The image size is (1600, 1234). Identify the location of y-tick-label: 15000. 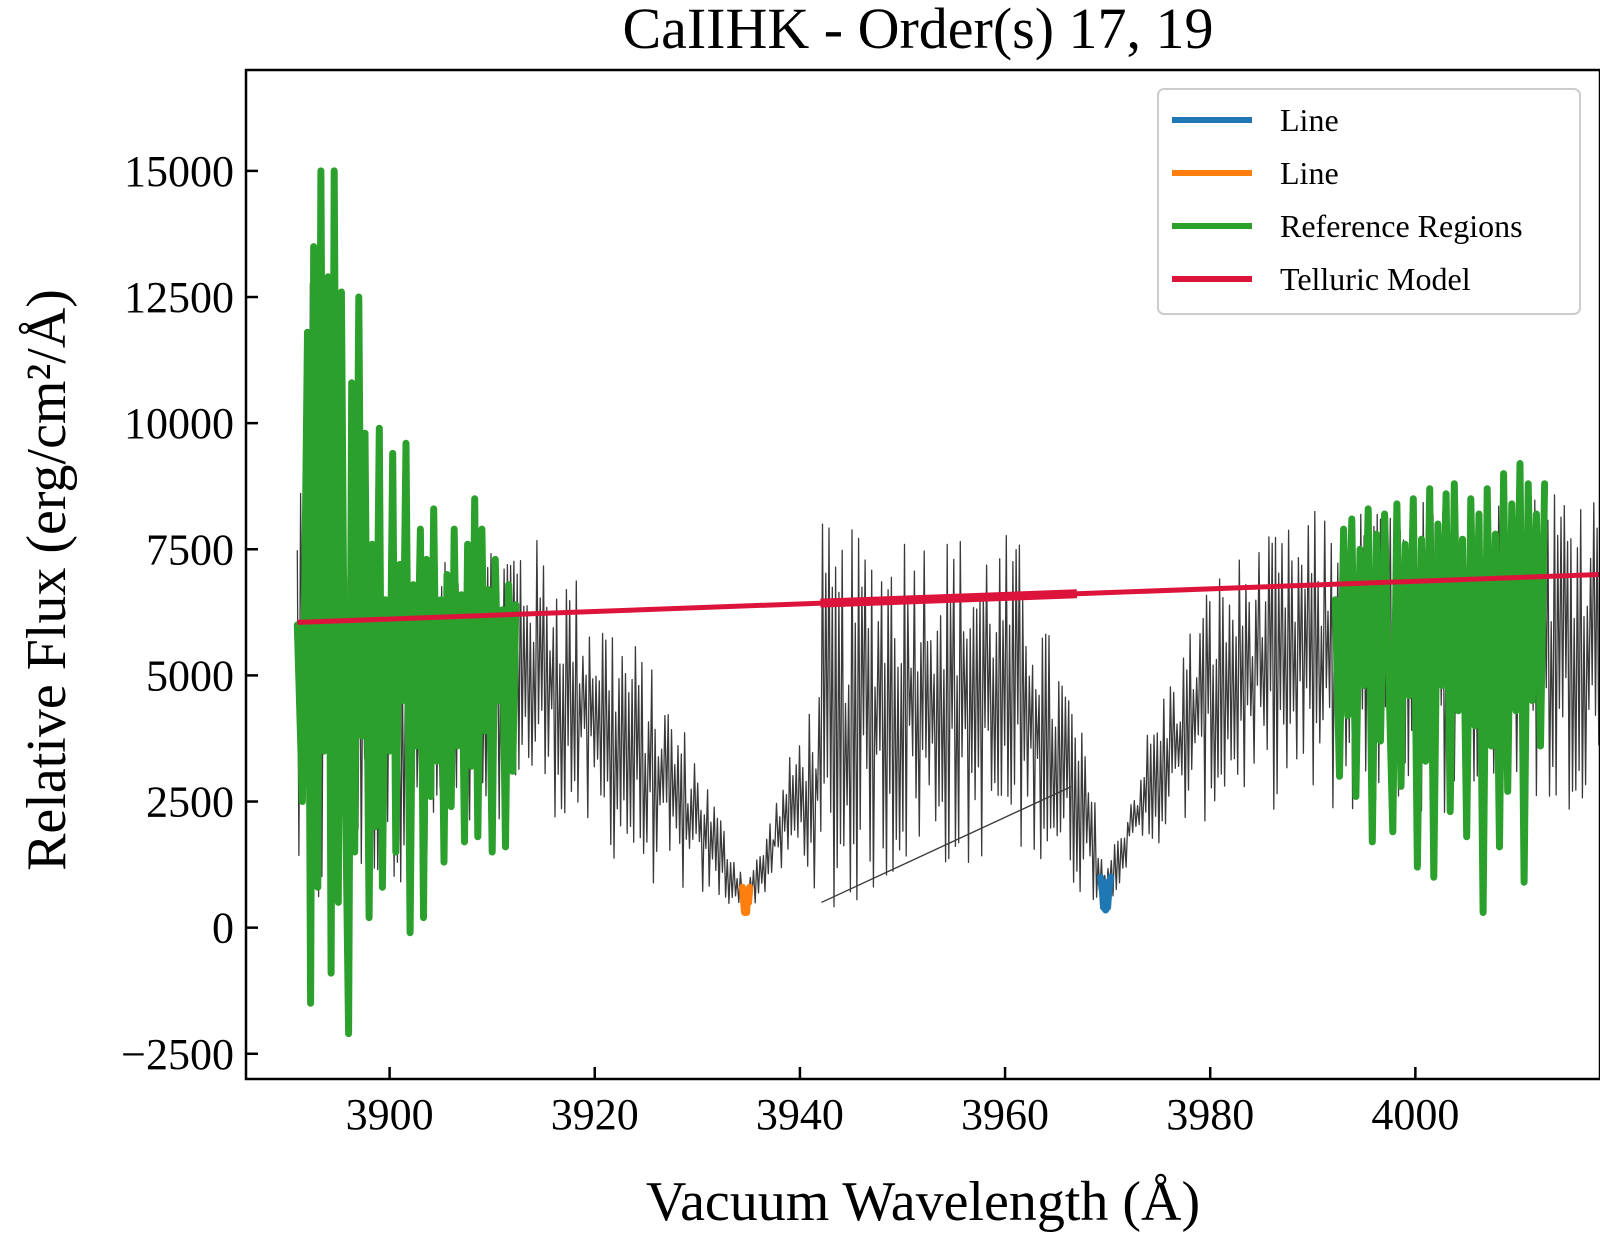
(179, 171).